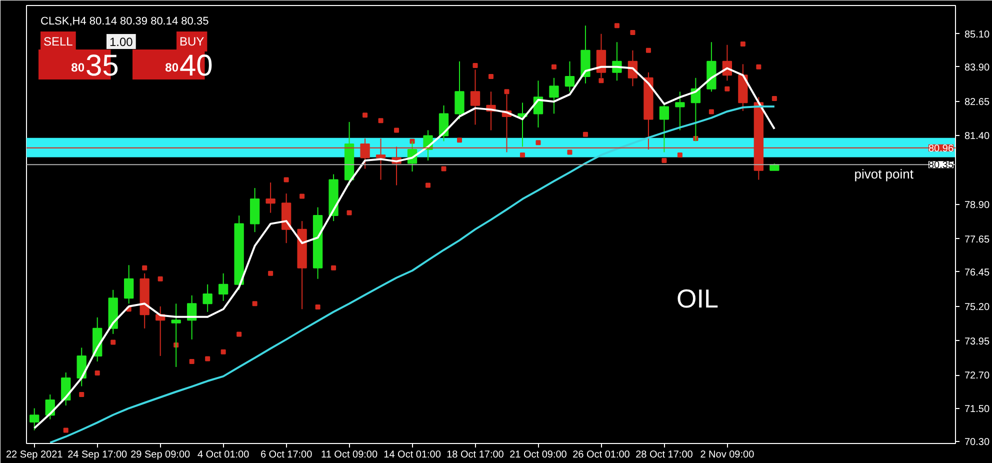 This screenshot has width=992, height=463. I want to click on x-tick-label: 11 Oct 09:00, so click(349, 455).